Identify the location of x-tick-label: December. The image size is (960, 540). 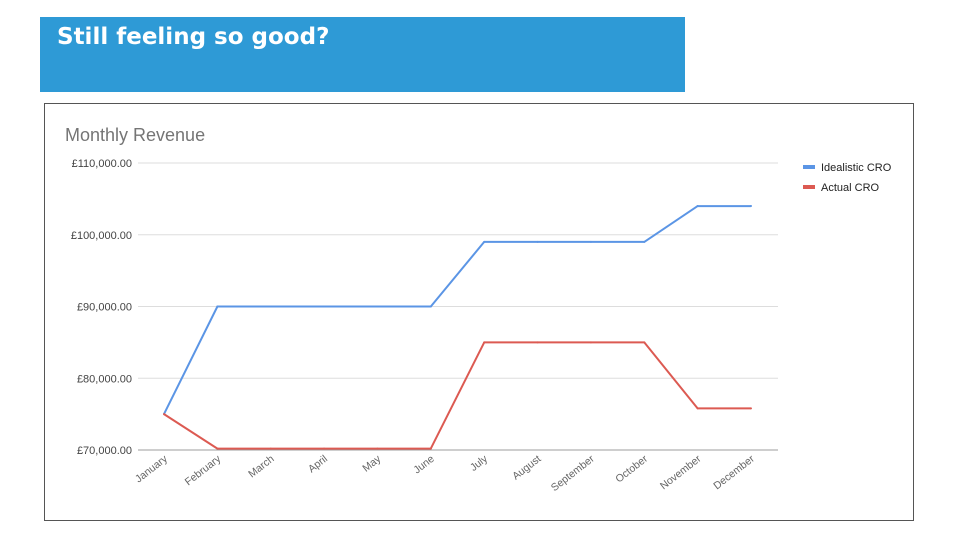
(734, 473).